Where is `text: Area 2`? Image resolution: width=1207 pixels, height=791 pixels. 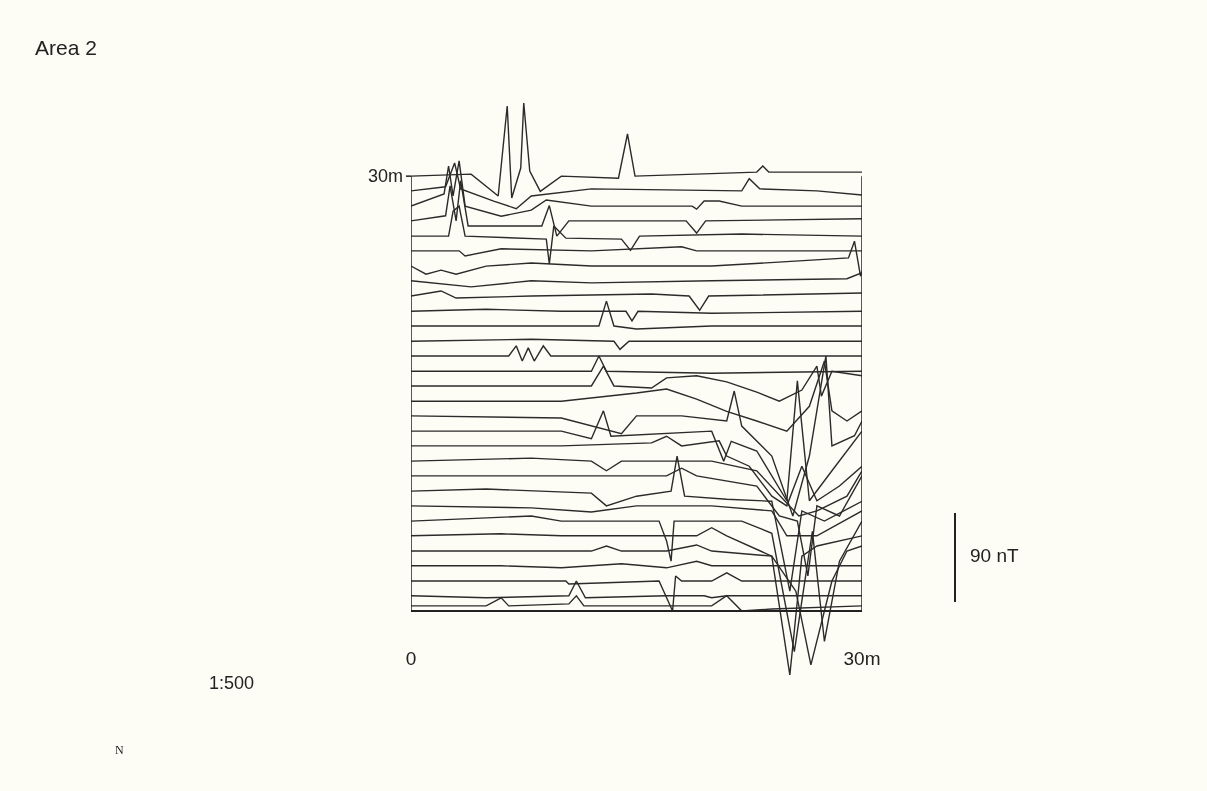 text: Area 2 is located at coordinates (66, 48).